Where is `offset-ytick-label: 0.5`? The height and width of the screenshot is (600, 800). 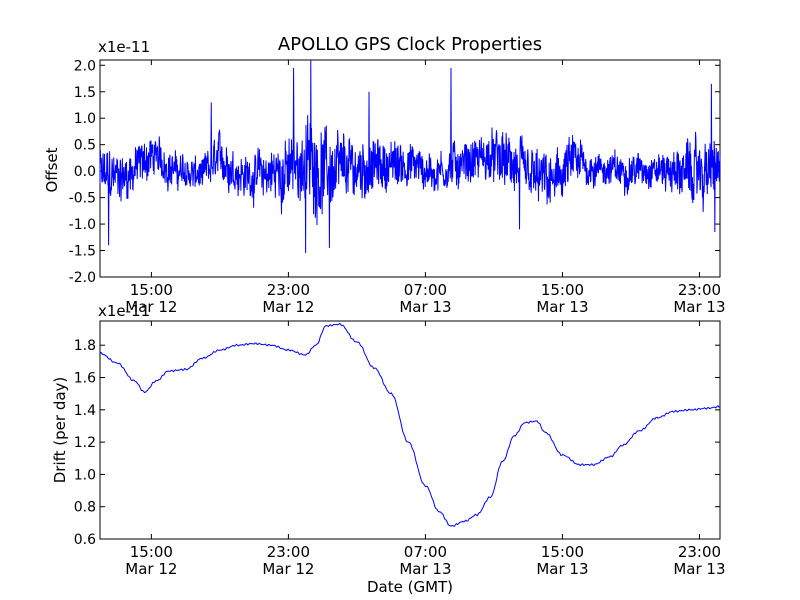
offset-ytick-label: 0.5 is located at coordinates (85, 146).